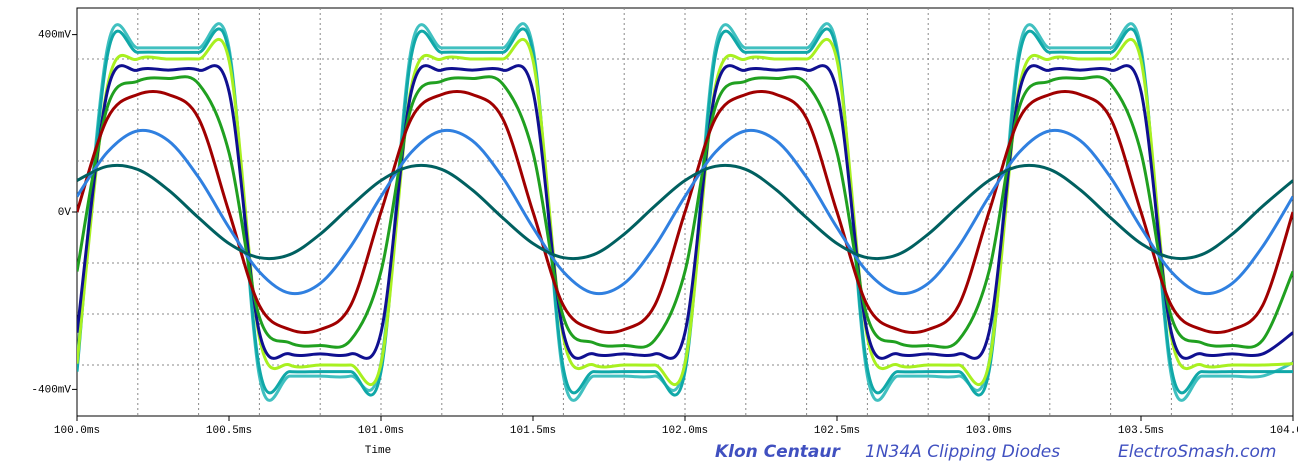  What do you see at coordinates (533, 431) in the screenshot?
I see `x-tick-label: 101.5ms` at bounding box center [533, 431].